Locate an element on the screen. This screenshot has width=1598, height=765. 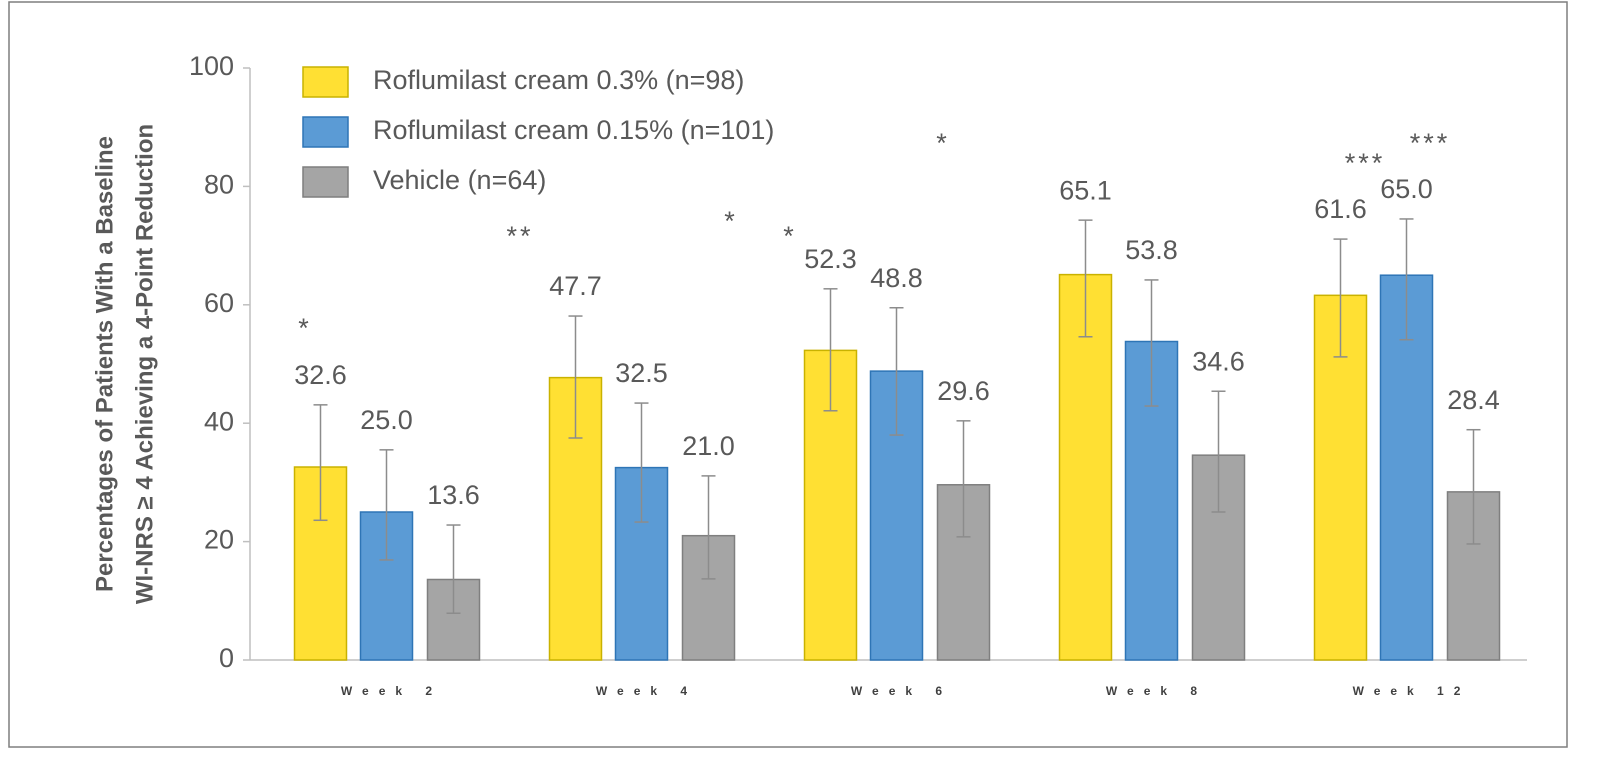
value-label: 53.8 is located at coordinates (1151, 250).